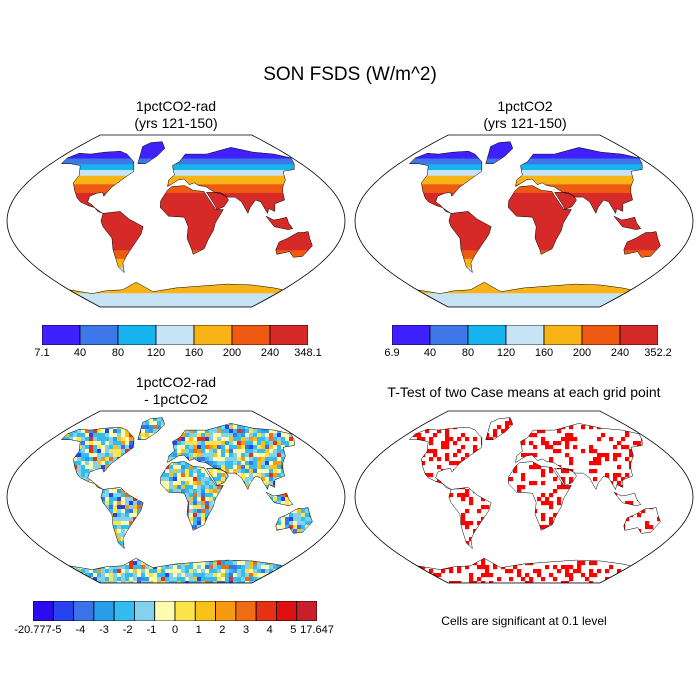 The height and width of the screenshot is (700, 700). I want to click on significant-cells-australia, so click(642, 520).